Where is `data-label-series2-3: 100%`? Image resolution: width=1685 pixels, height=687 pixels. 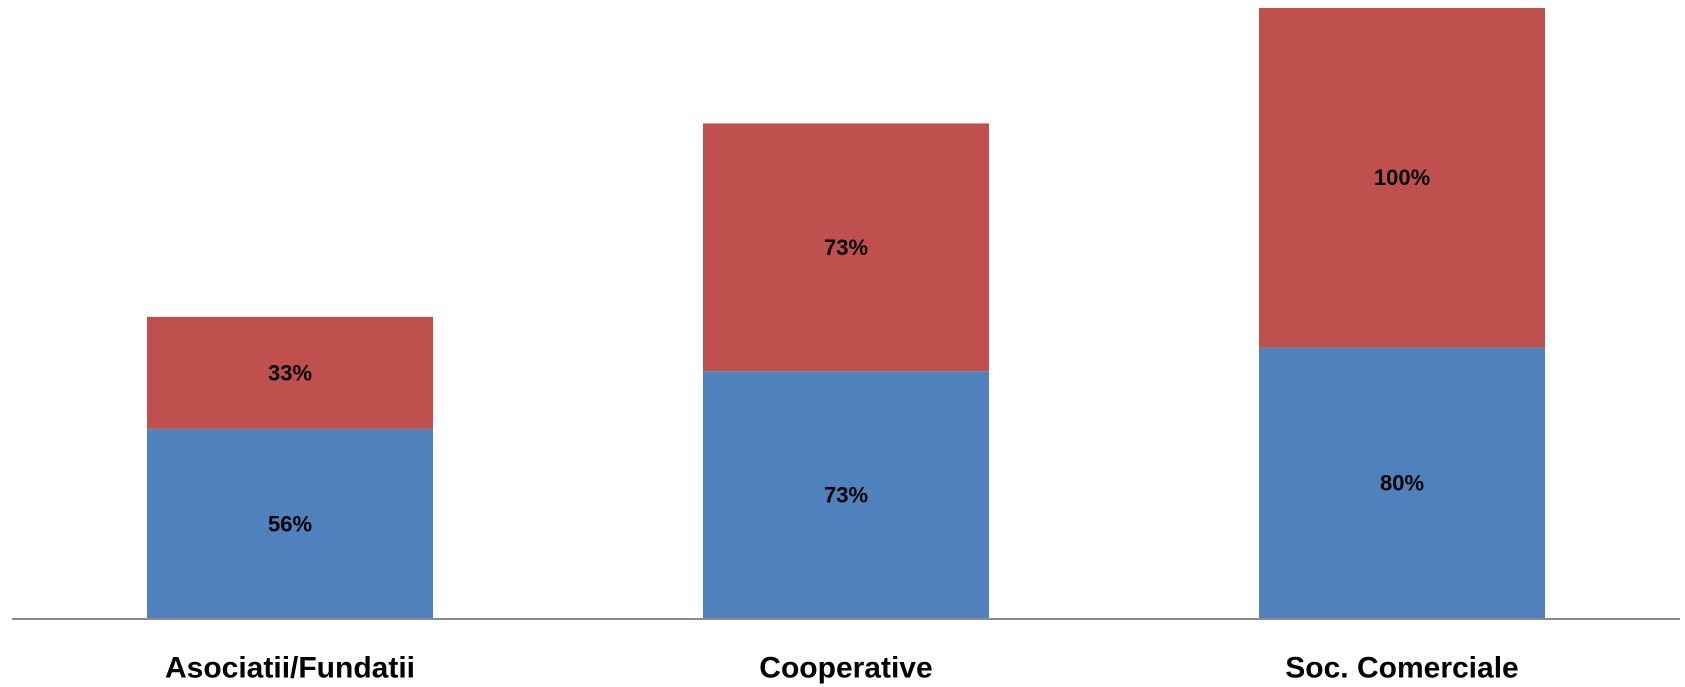 data-label-series2-3: 100% is located at coordinates (1402, 177).